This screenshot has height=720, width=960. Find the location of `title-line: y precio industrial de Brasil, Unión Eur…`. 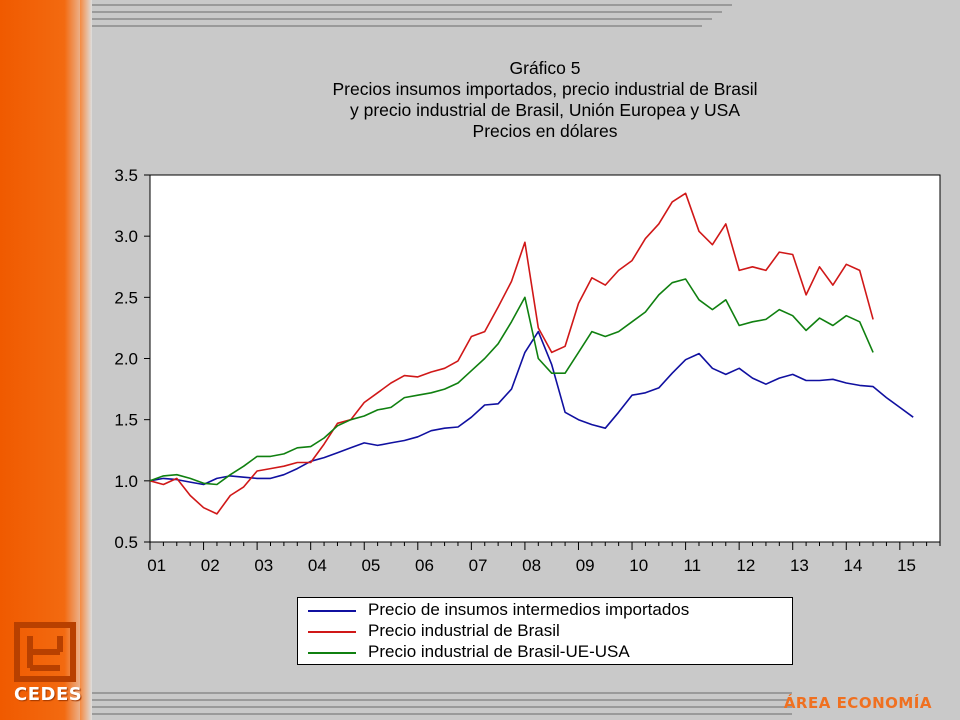

title-line: y precio industrial de Brasil, Unión Eur… is located at coordinates (545, 110).